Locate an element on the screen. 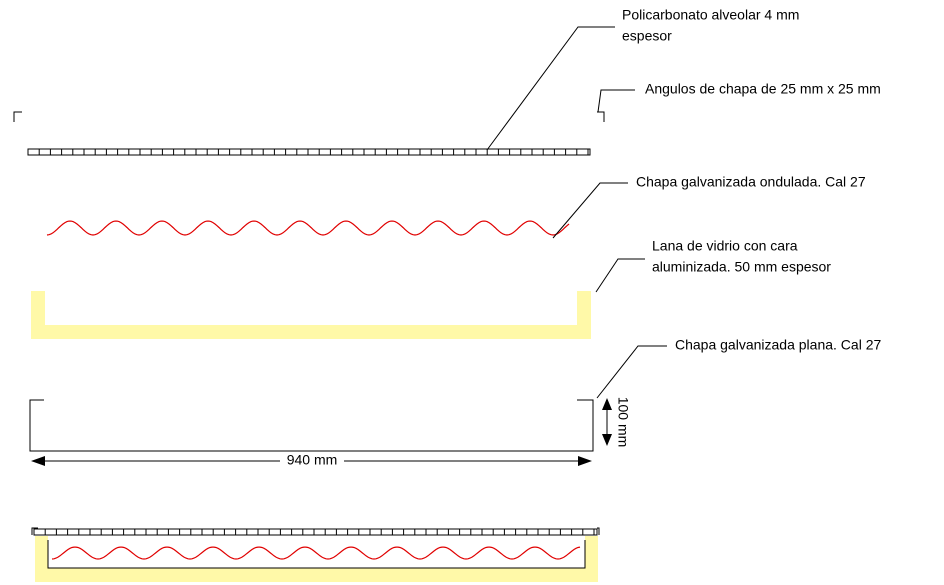 The width and height of the screenshot is (944, 585). angle-left is located at coordinates (17, 116).